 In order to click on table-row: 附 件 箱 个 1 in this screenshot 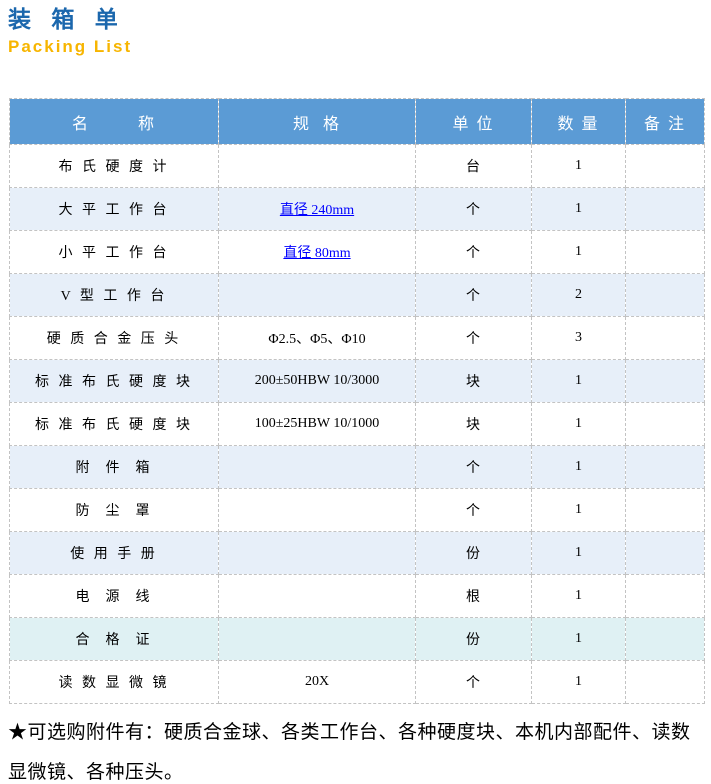, I will do `click(357, 467)`.